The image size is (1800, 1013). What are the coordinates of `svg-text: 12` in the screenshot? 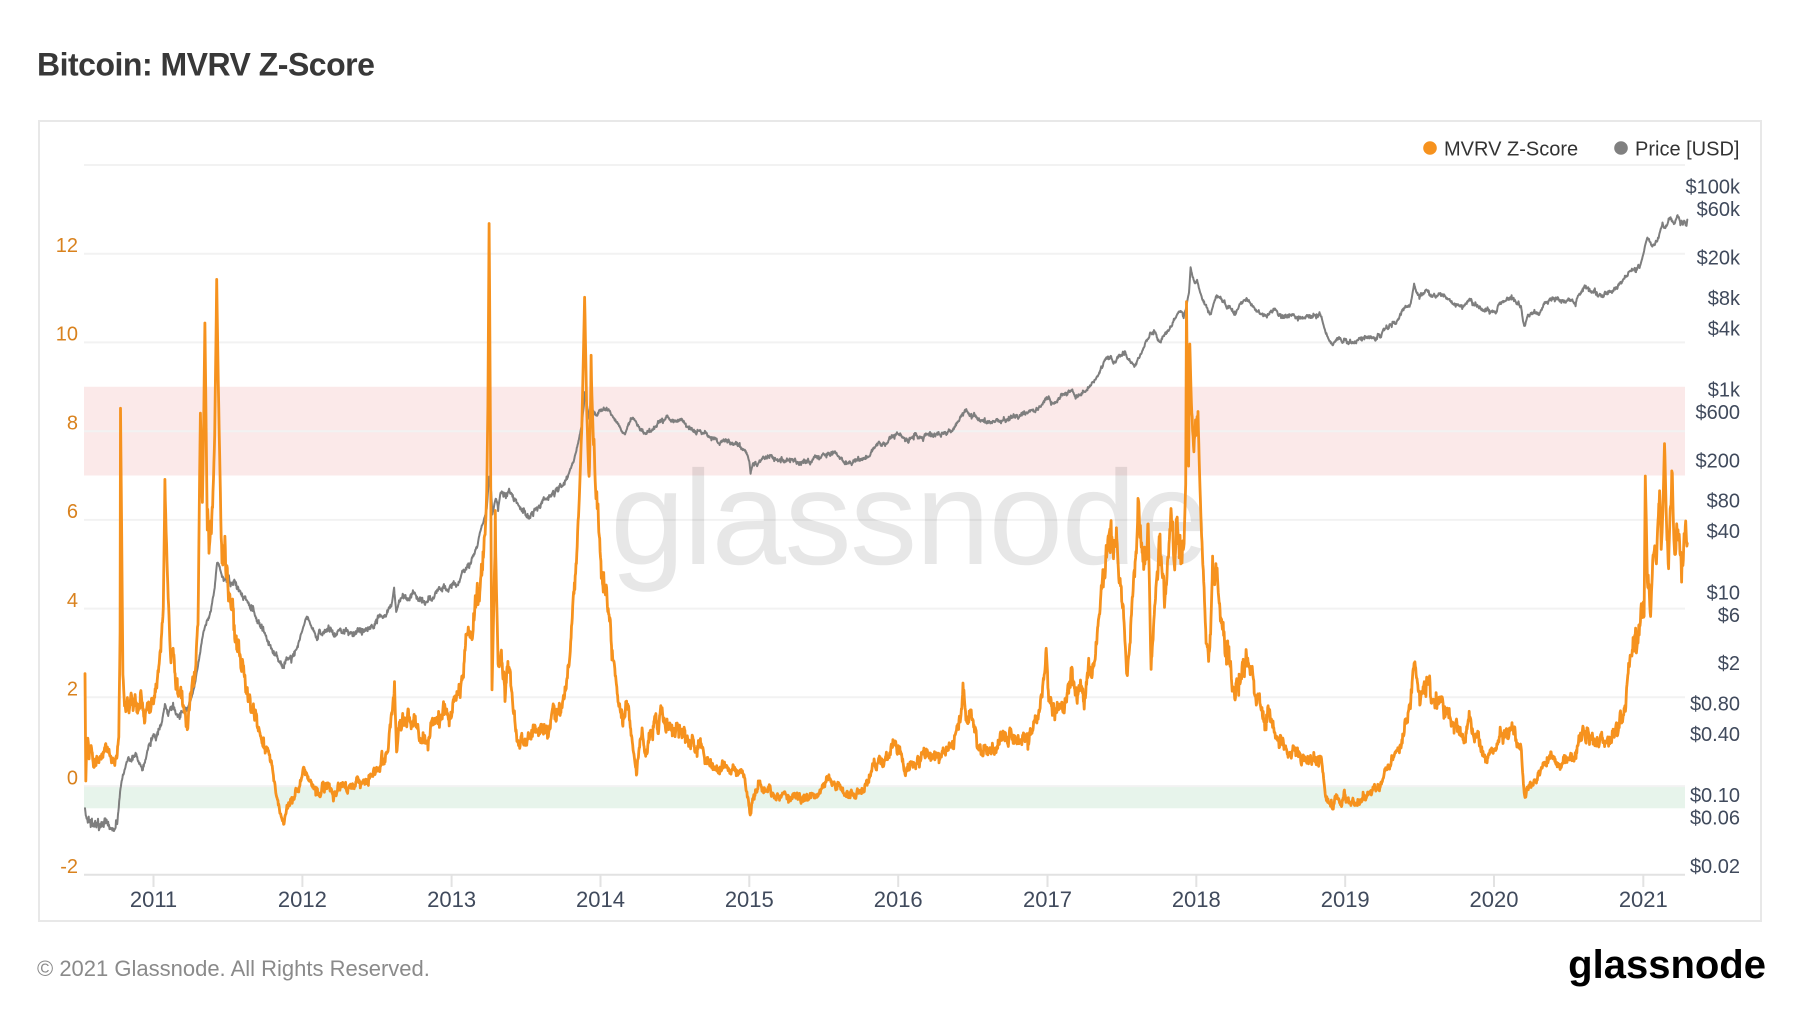 It's located at (67, 246).